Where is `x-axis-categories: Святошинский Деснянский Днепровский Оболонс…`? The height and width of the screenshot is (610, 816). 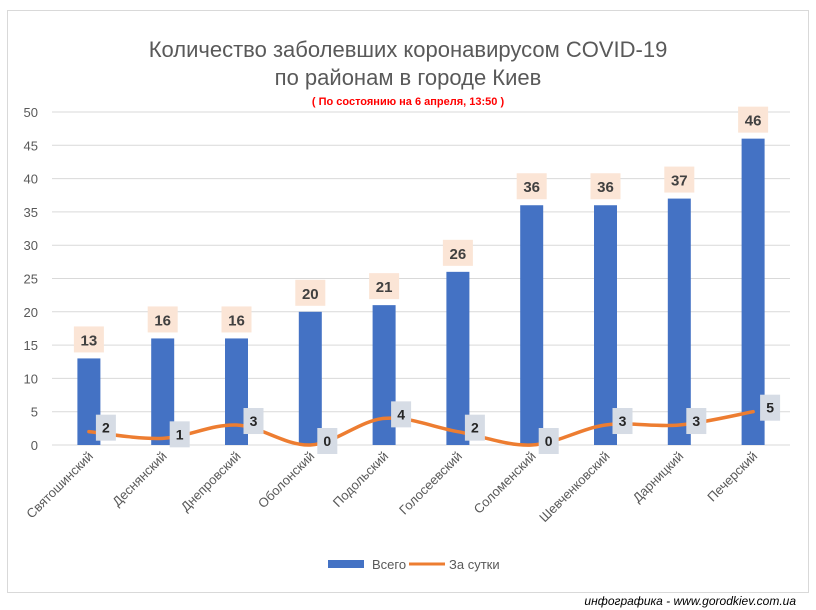
x-axis-categories: Святошинский Деснянский Днепровский Оболонс… is located at coordinates (391, 487).